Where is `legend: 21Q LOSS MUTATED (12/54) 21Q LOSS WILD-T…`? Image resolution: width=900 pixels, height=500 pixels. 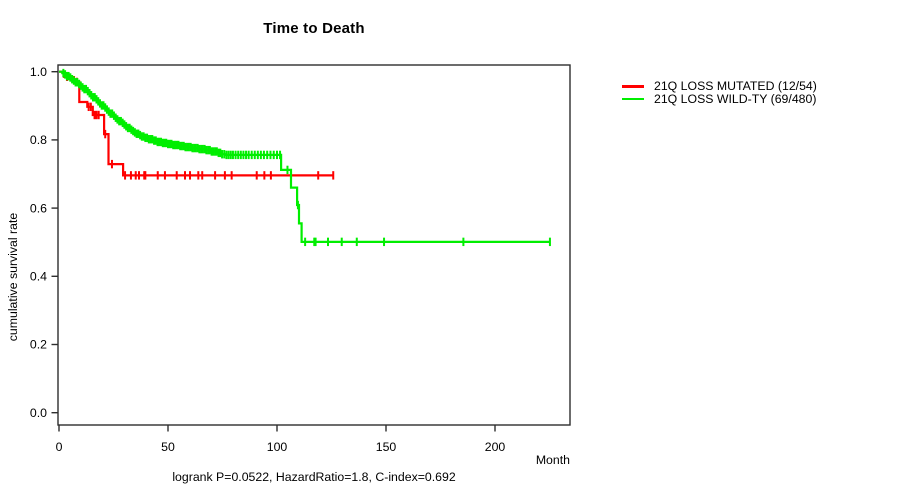
legend: 21Q LOSS MUTATED (12/54) 21Q LOSS WILD-T… is located at coordinates (719, 92).